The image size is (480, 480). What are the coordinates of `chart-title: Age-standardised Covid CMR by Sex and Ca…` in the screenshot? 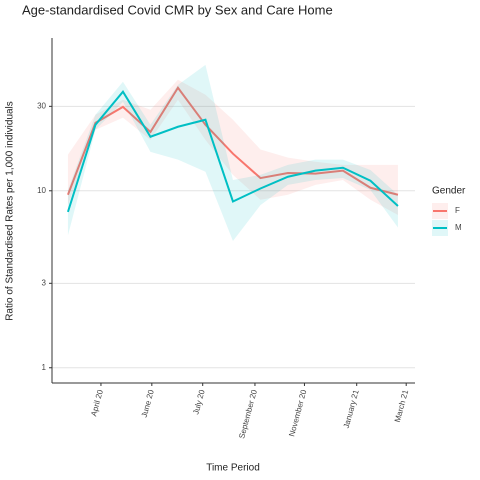 It's located at (177, 9).